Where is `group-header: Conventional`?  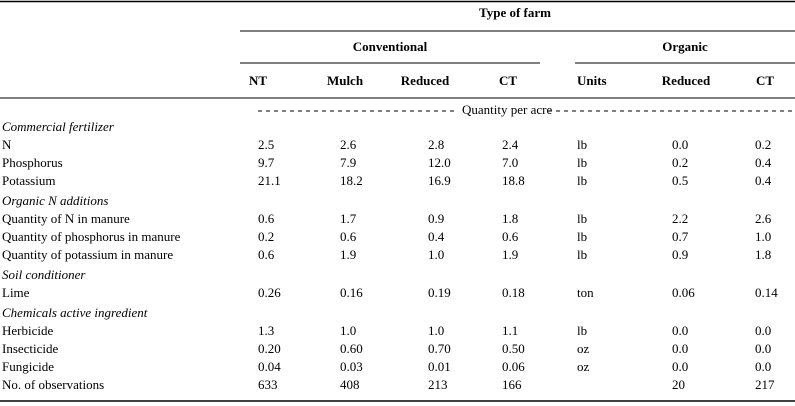 group-header: Conventional is located at coordinates (390, 46).